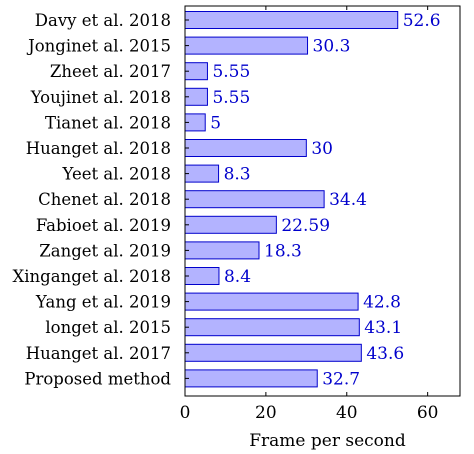 The height and width of the screenshot is (454, 474). What do you see at coordinates (92, 276) in the screenshot?
I see `category-label: Xinganget al. 2018` at bounding box center [92, 276].